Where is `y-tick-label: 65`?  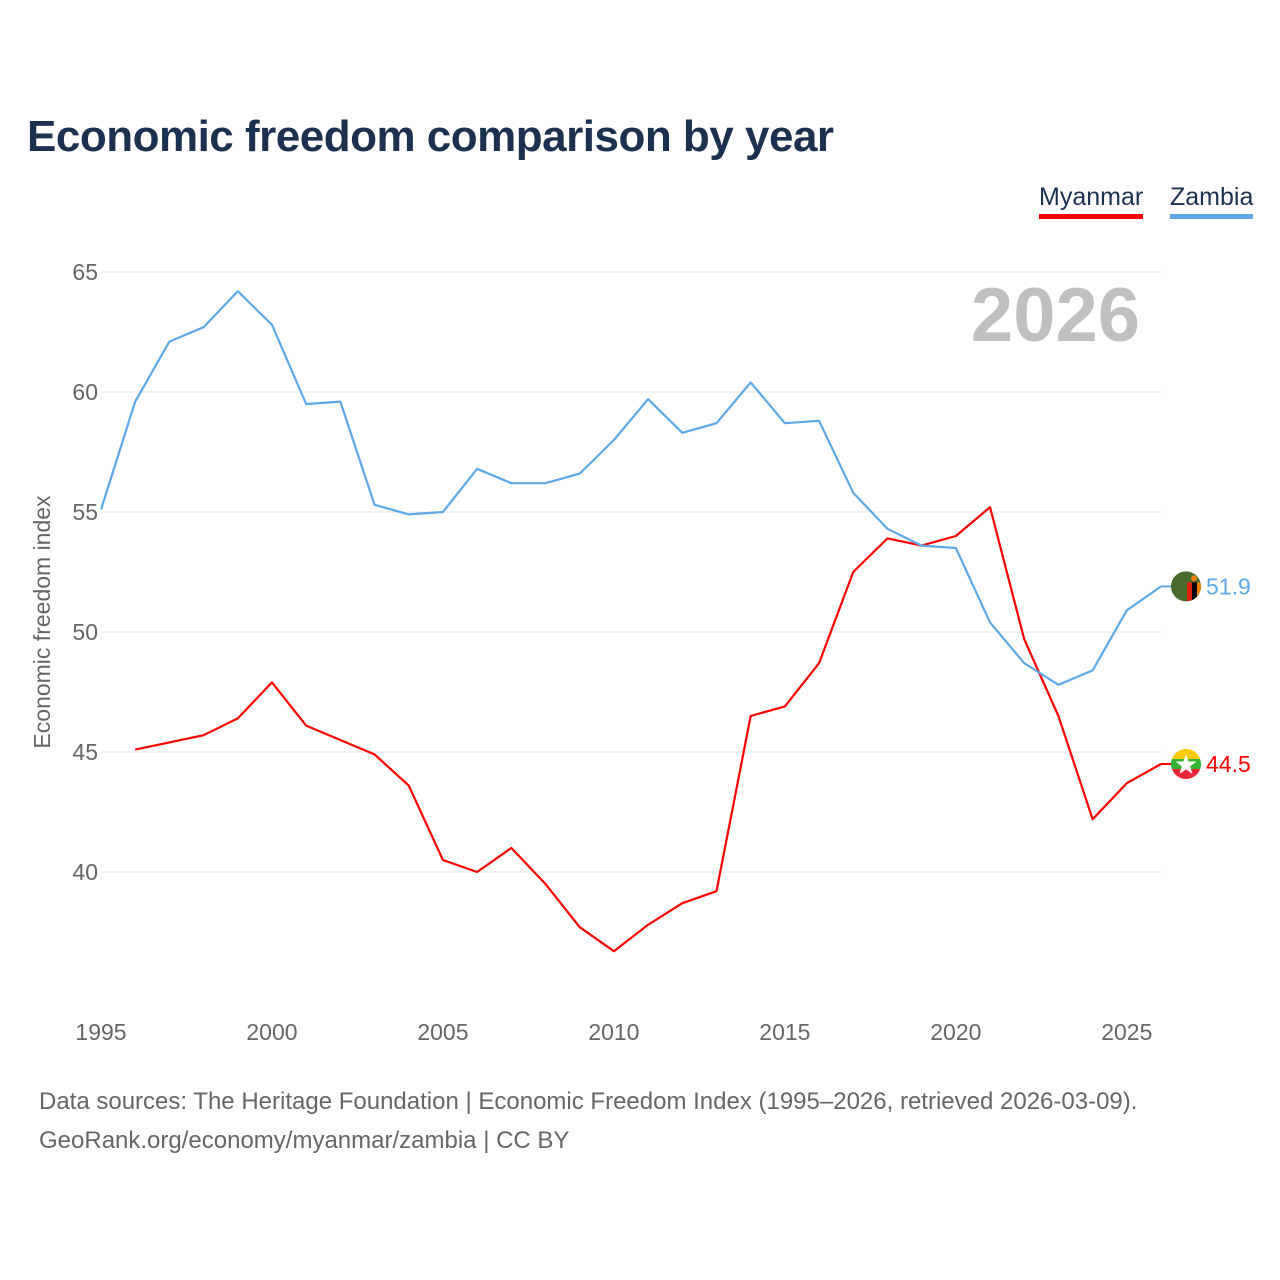 y-tick-label: 65 is located at coordinates (85, 272).